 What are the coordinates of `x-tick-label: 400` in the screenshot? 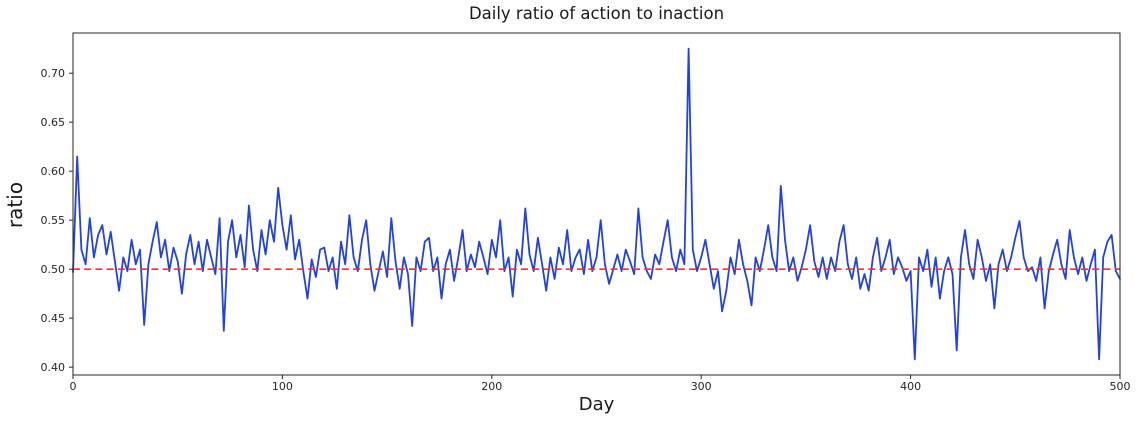 It's located at (910, 386).